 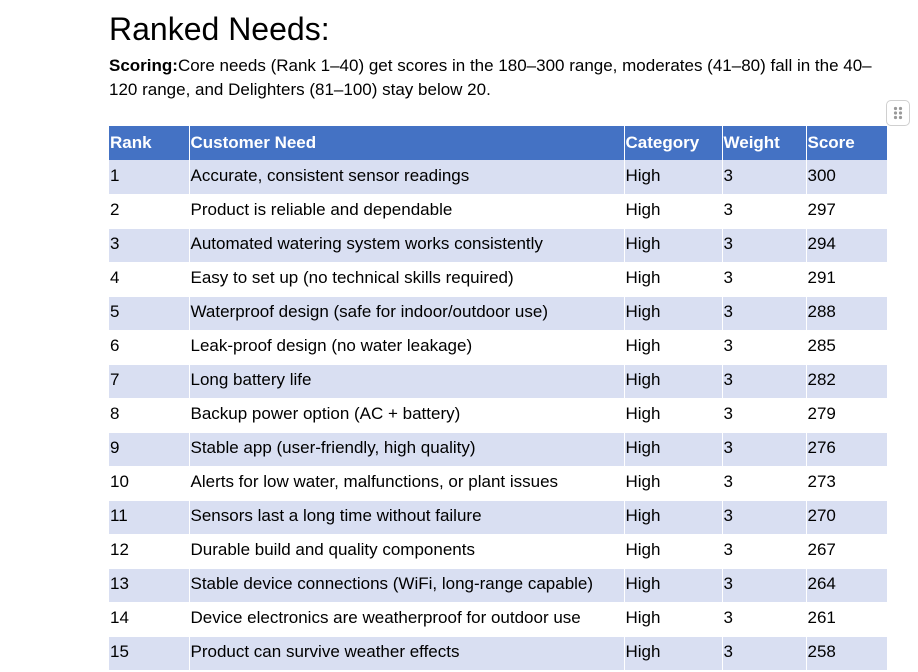 What do you see at coordinates (149, 483) in the screenshot?
I see `cell-rank: 10` at bounding box center [149, 483].